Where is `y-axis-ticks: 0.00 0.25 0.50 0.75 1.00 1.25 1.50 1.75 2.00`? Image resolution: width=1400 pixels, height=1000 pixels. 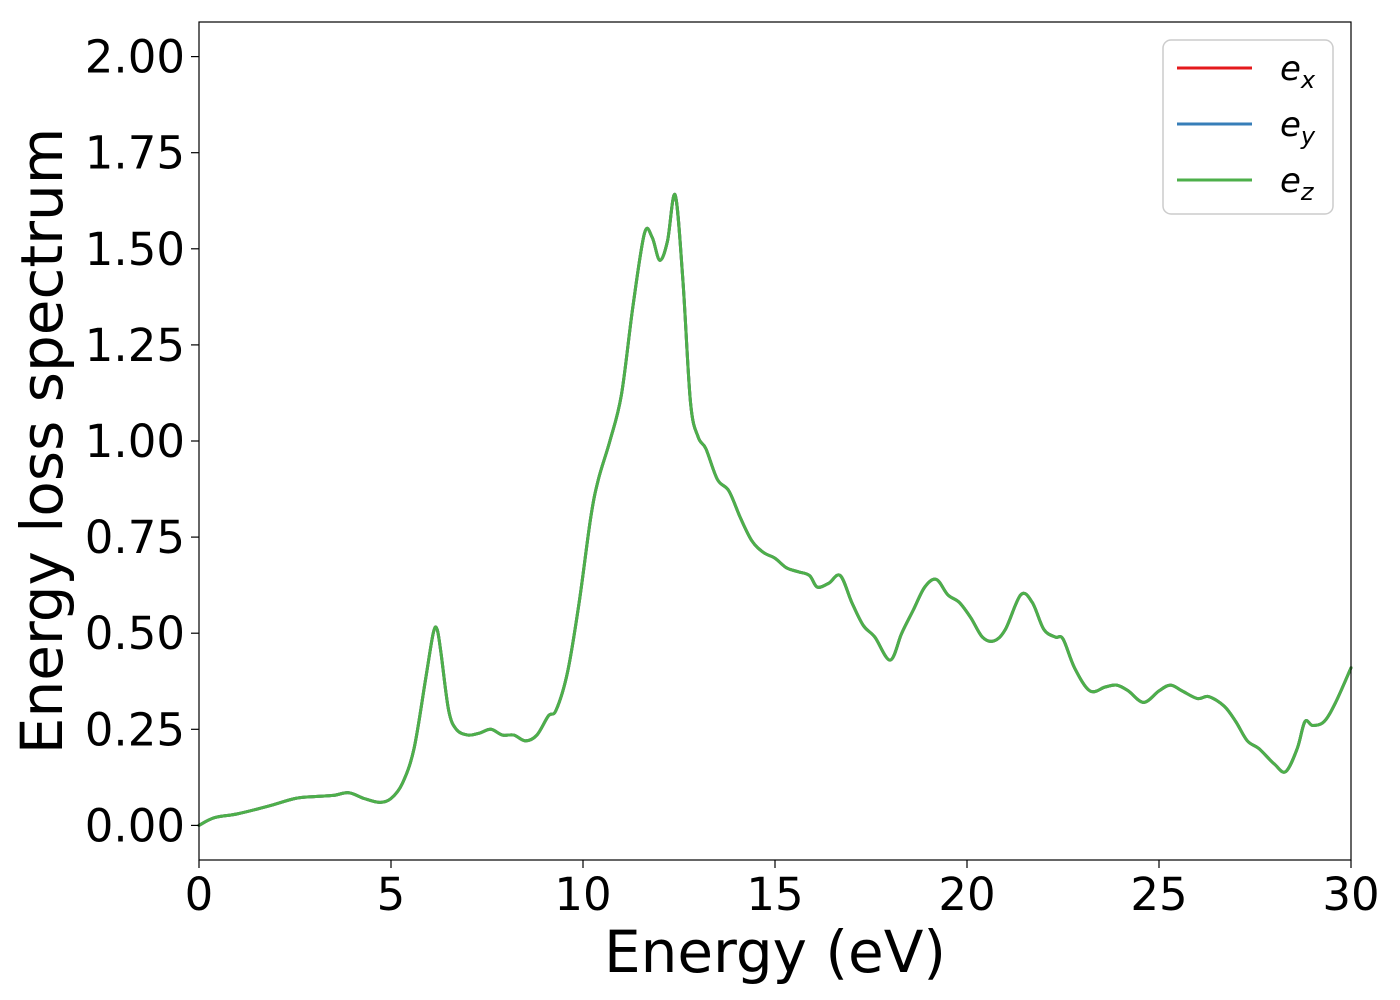 y-axis-ticks: 0.00 0.25 0.50 0.75 1.00 1.25 1.50 1.75 2.00 is located at coordinates (142, 441).